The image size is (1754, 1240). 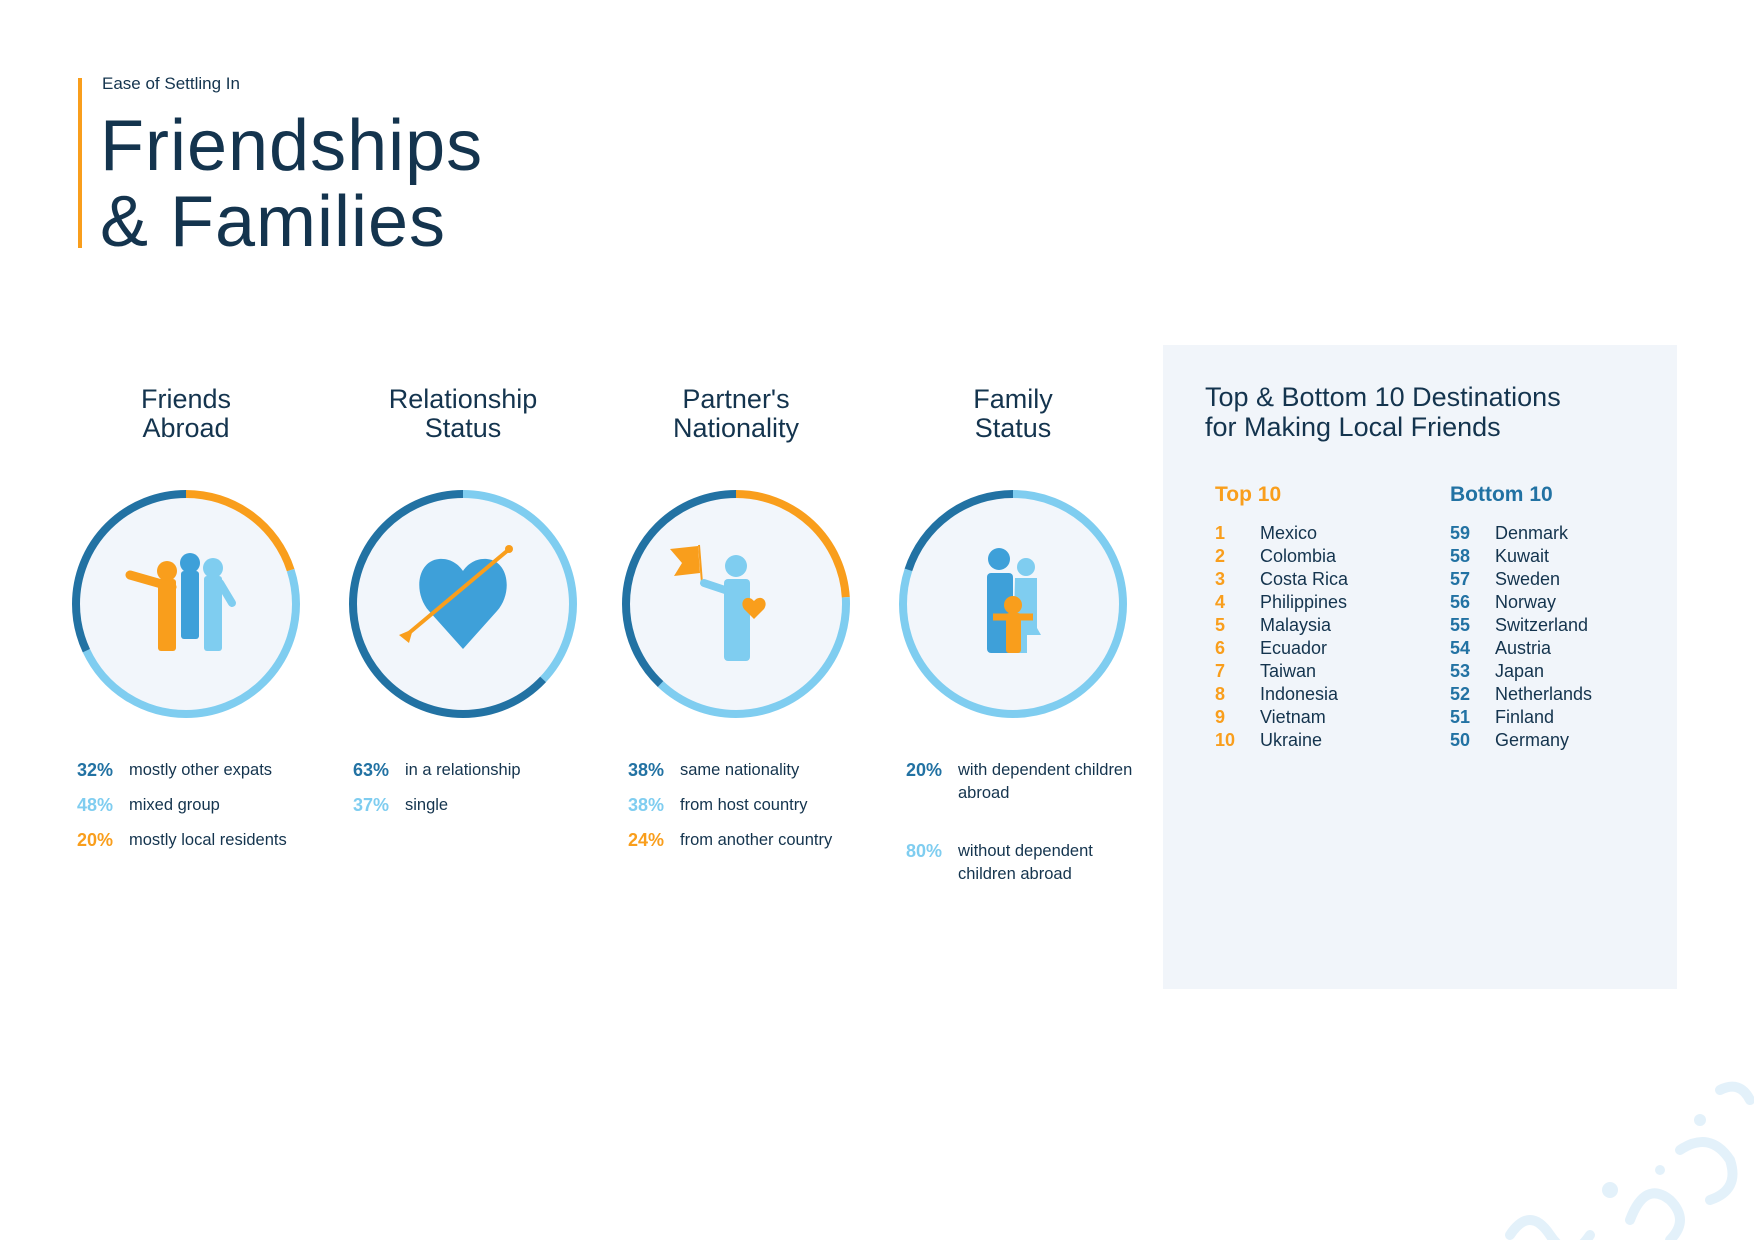 What do you see at coordinates (1528, 579) in the screenshot?
I see `destination-name: Sweden` at bounding box center [1528, 579].